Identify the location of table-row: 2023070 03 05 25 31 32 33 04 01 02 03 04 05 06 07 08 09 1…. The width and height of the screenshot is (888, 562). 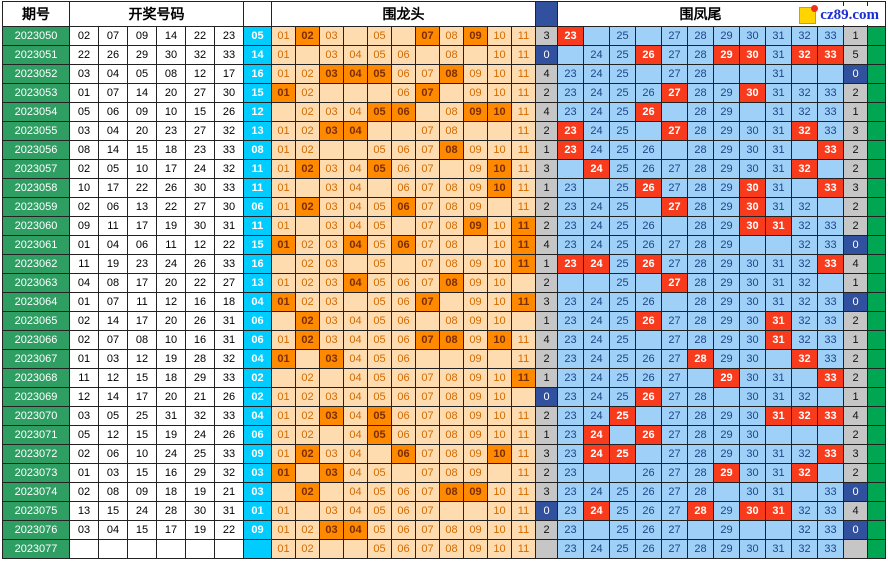
(444, 416).